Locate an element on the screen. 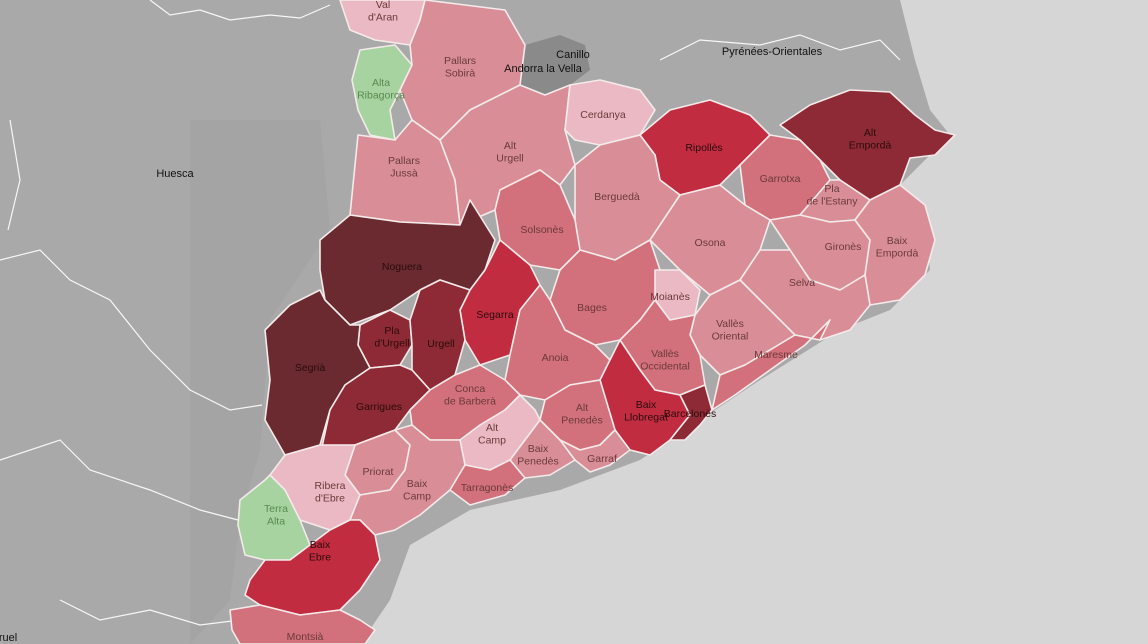 This screenshot has width=1148, height=644. label-montsia: Montsià is located at coordinates (305, 637).